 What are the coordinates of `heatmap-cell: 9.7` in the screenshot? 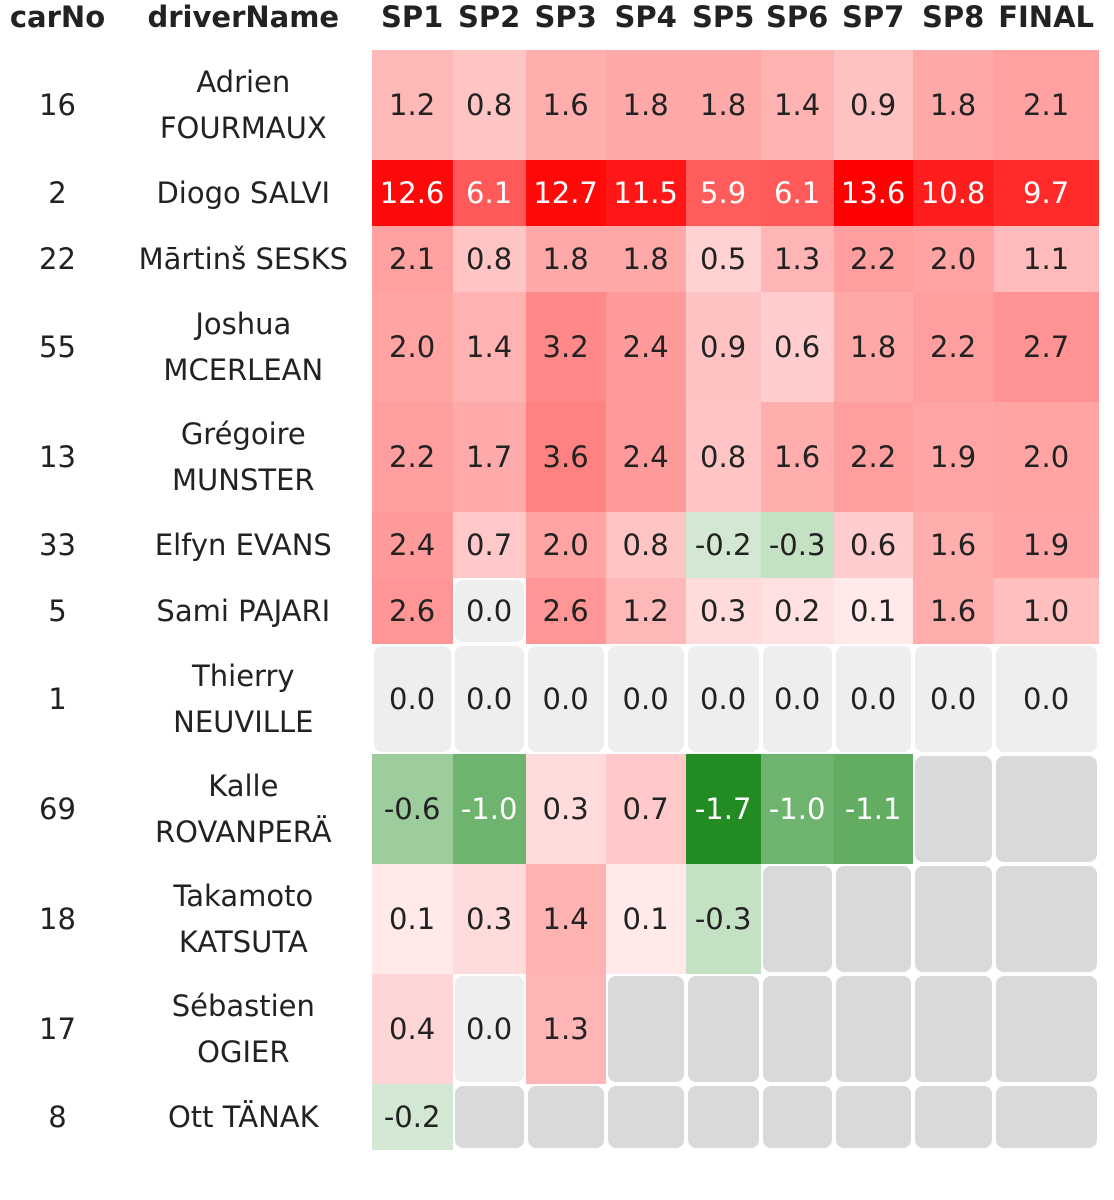 It's located at (1046, 193).